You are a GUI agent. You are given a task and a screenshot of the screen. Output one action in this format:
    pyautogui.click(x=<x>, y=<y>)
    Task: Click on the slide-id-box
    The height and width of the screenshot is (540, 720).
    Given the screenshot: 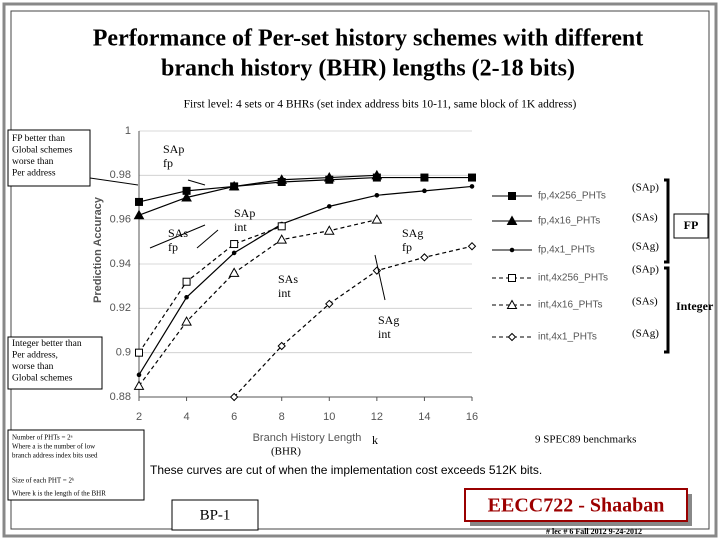 What is the action you would take?
    pyautogui.click(x=215, y=515)
    